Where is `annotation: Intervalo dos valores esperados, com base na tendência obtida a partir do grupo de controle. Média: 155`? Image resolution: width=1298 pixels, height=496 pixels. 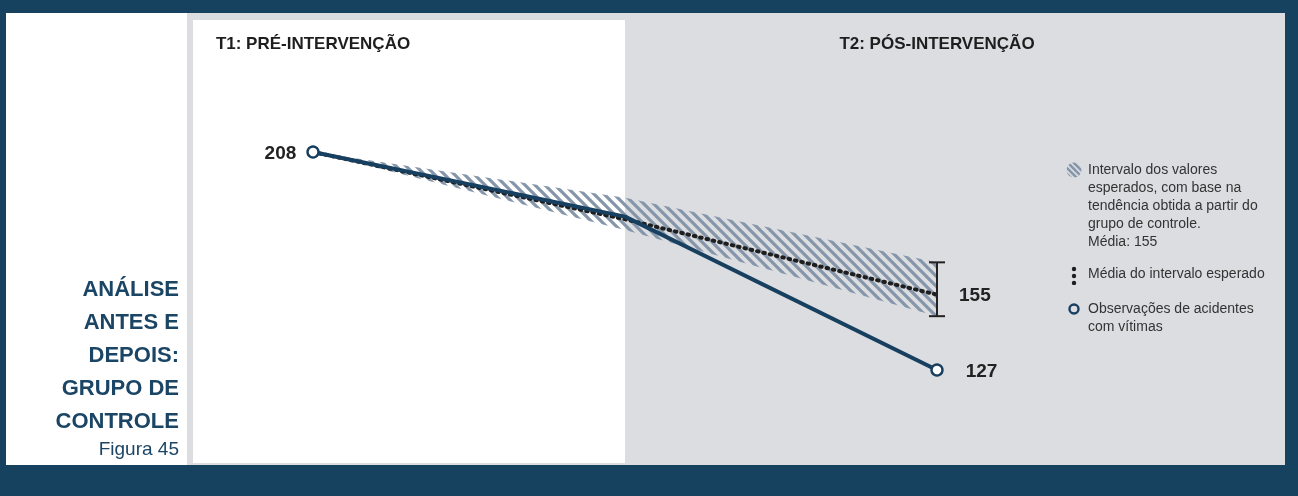
annotation: Intervalo dos valores esperados, com base na tendência obtida a partir do grupo de controle. Média: 155 is located at coordinates (1173, 205).